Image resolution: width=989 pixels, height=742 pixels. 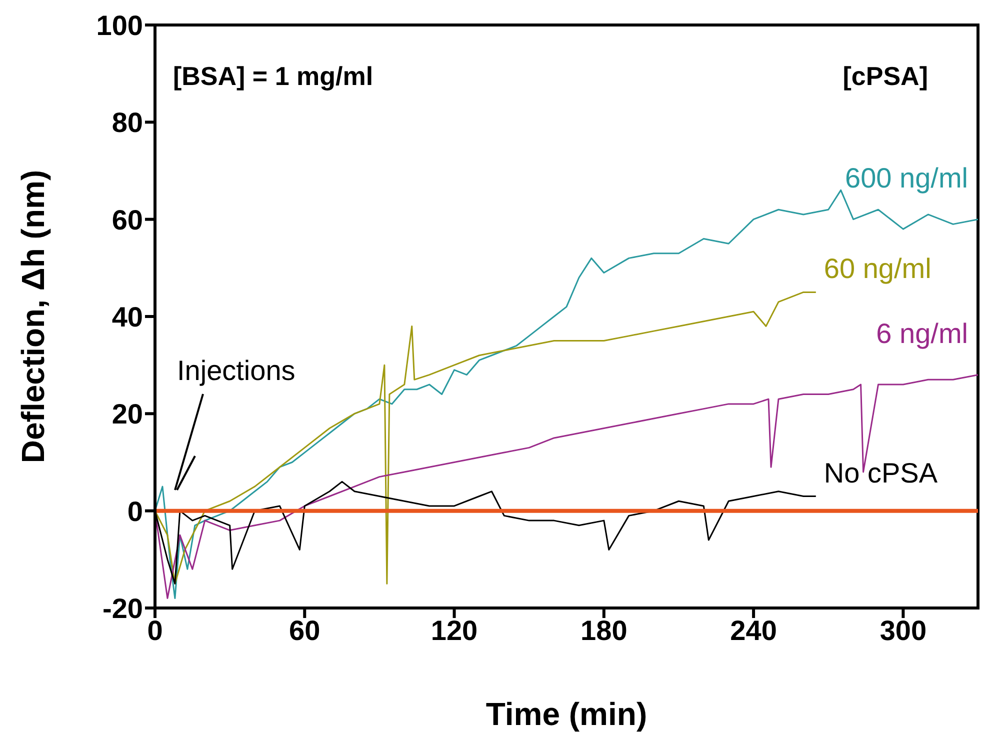 I want to click on y-tick-label: 40, so click(x=127, y=316).